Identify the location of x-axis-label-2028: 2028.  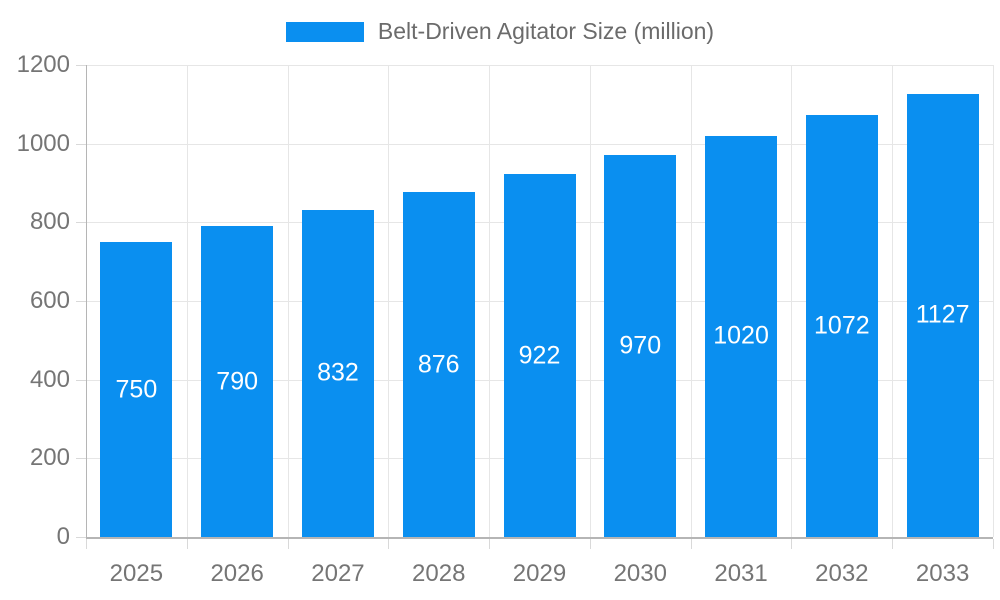
(439, 573).